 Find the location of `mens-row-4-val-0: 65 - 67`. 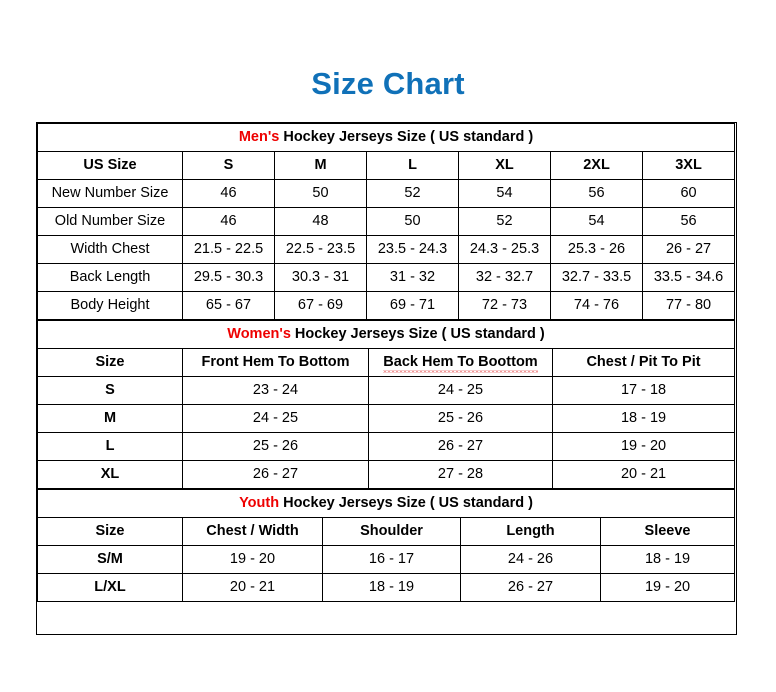

mens-row-4-val-0: 65 - 67 is located at coordinates (228, 305).